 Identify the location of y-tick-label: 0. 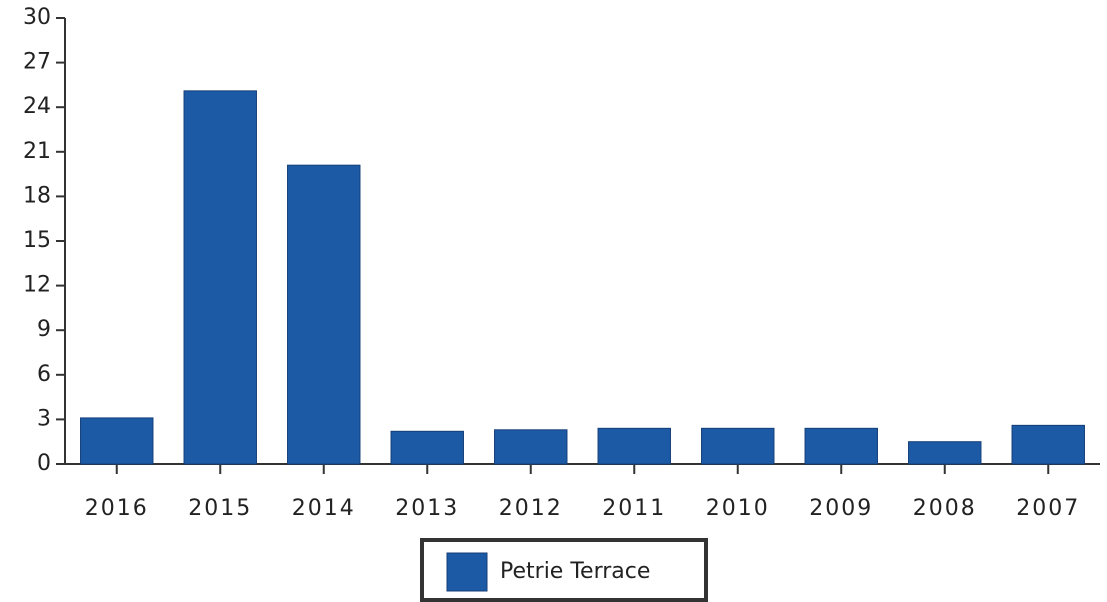
(44, 463).